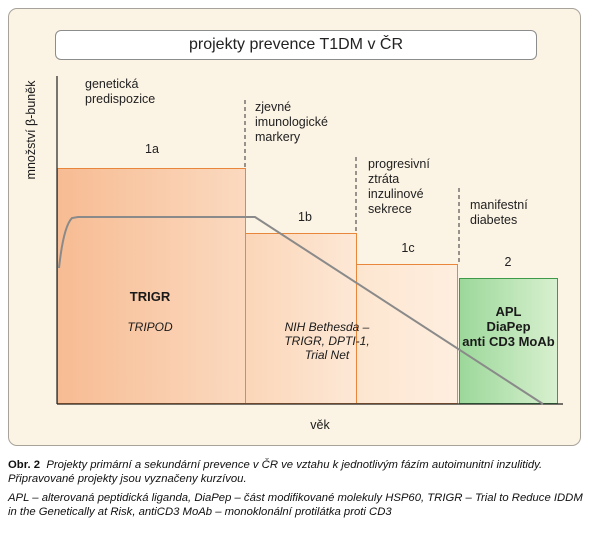 The width and height of the screenshot is (591, 546). I want to click on stage-label-genetic: genetická predispozice, so click(120, 91).